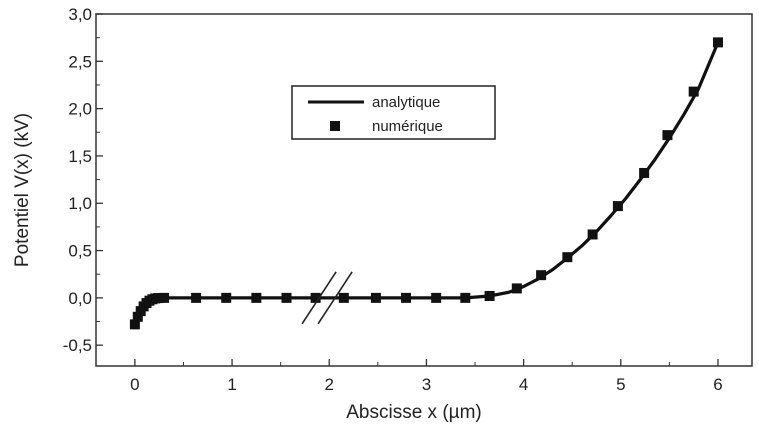 The height and width of the screenshot is (430, 759). I want to click on y-tick-label: 2,0, so click(80, 109).